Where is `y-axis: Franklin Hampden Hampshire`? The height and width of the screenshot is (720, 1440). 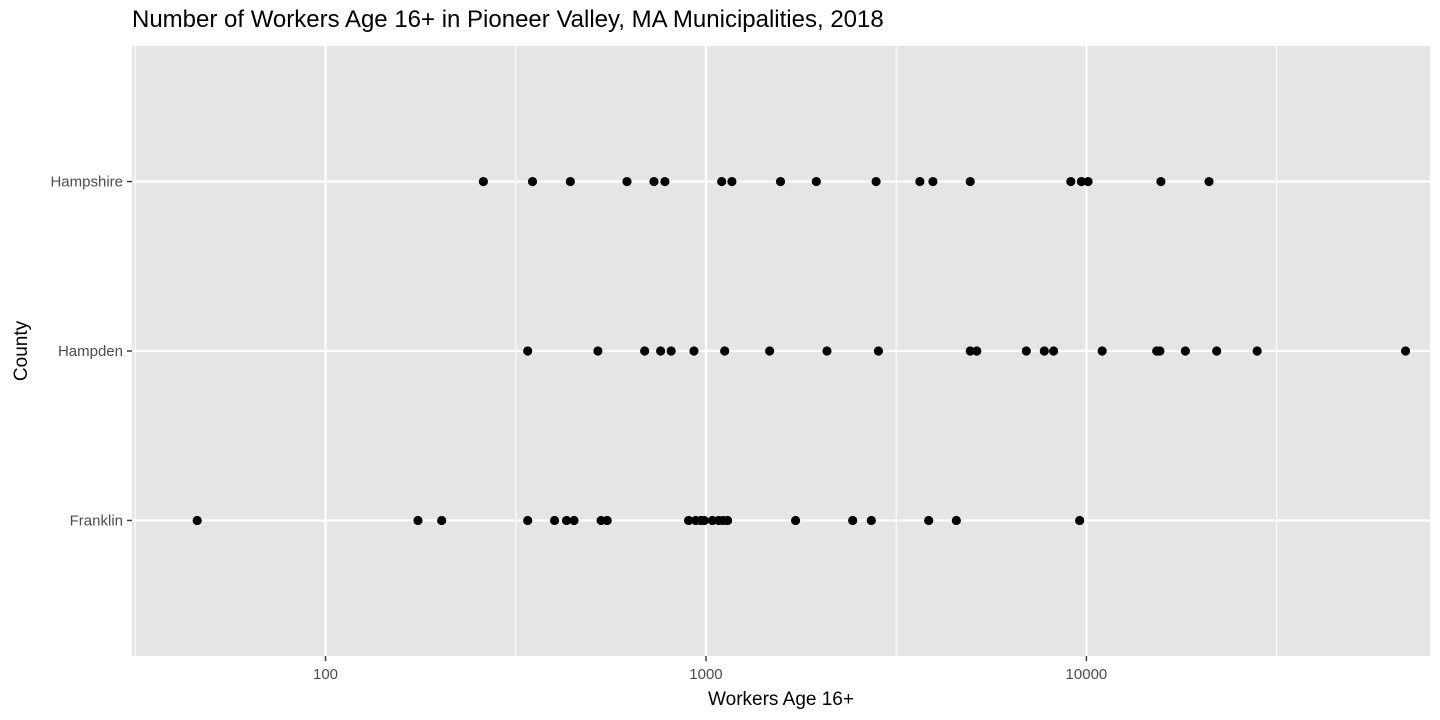
y-axis: Franklin Hampden Hampshire is located at coordinates (91, 351).